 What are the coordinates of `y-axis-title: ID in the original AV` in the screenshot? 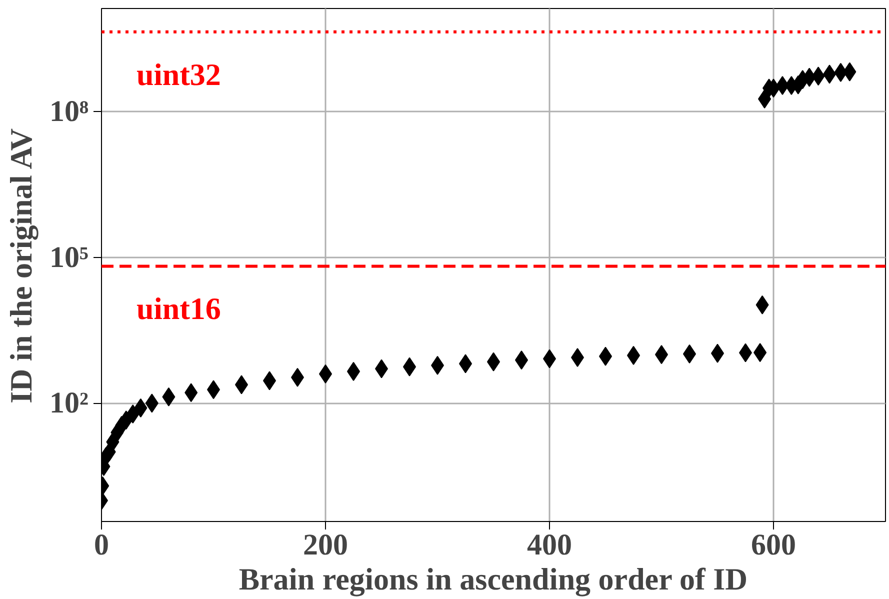 It's located at (21, 266).